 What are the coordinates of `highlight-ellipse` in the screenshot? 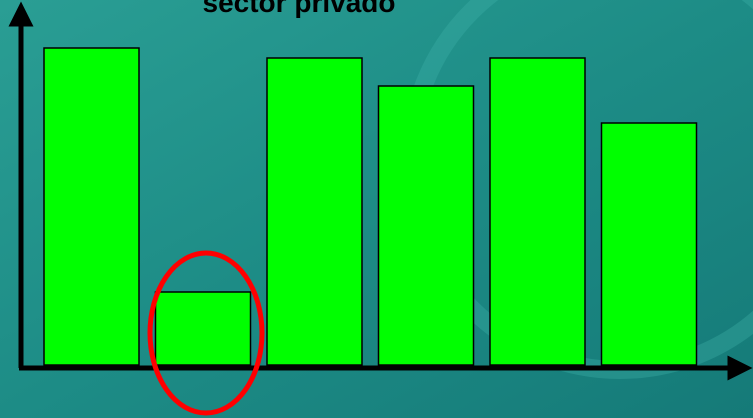 It's located at (206, 333).